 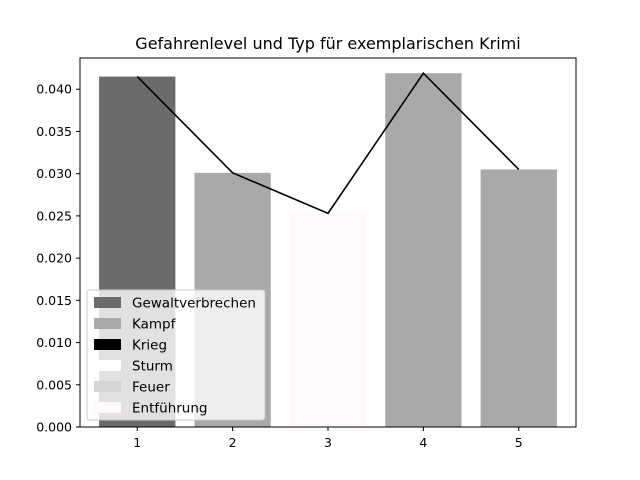 I want to click on legend-box, so click(x=176, y=355).